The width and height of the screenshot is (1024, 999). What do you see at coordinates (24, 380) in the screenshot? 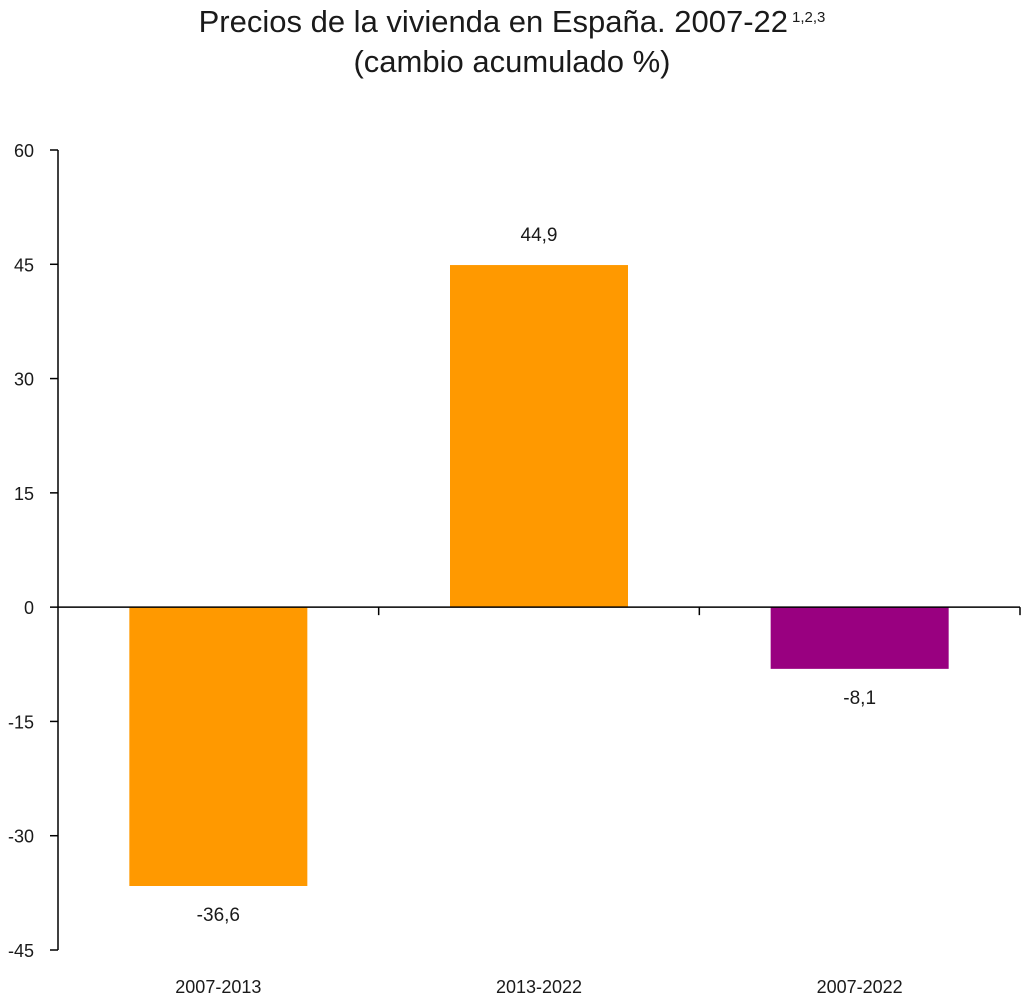
I see `y-tick-label: 30` at bounding box center [24, 380].